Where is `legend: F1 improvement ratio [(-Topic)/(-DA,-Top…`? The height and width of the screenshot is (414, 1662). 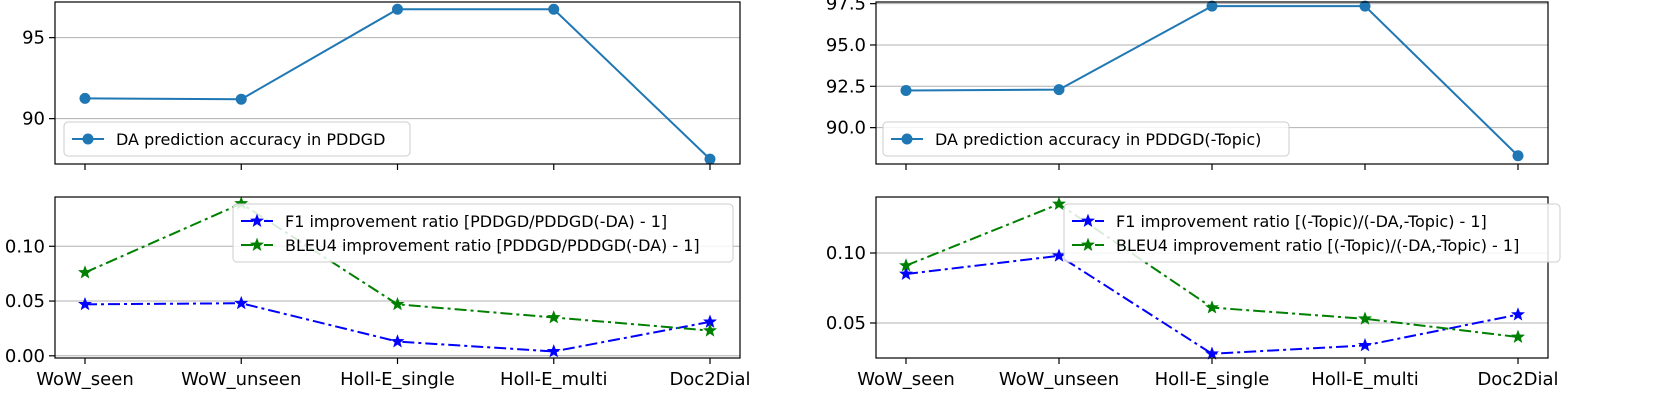
legend: F1 improvement ratio [(-Topic)/(-DA,-Top… is located at coordinates (1312, 233).